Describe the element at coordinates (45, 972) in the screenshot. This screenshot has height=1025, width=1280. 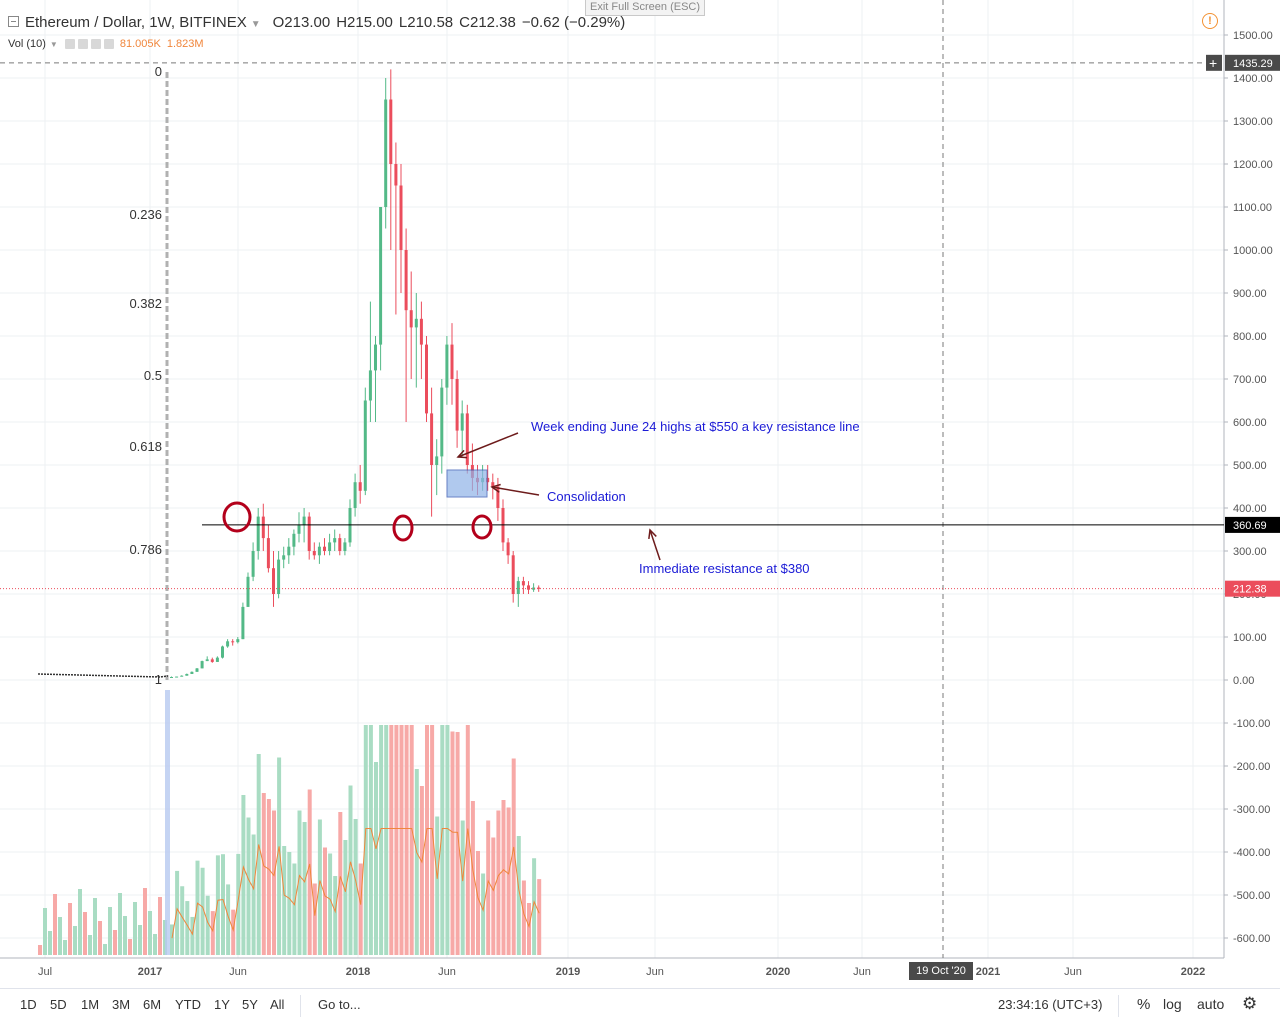
I see `time-axis-label: Jul` at that location.